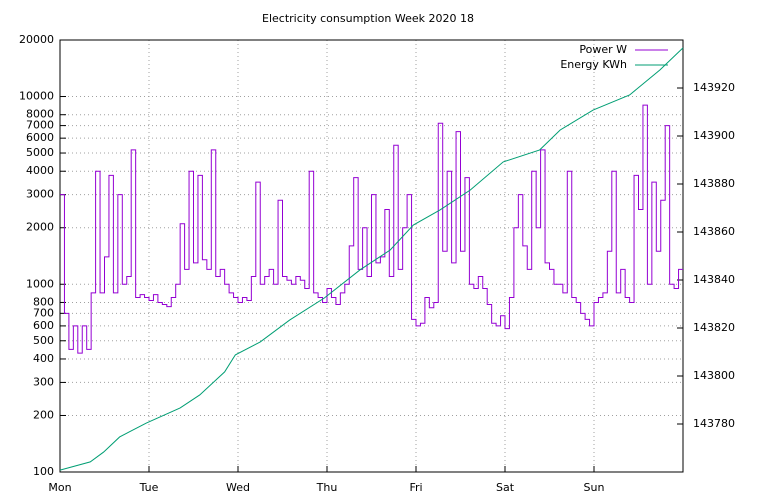 Image resolution: width=768 pixels, height=504 pixels. Describe the element at coordinates (594, 487) in the screenshot. I see `x-tick-label: Sun` at that location.